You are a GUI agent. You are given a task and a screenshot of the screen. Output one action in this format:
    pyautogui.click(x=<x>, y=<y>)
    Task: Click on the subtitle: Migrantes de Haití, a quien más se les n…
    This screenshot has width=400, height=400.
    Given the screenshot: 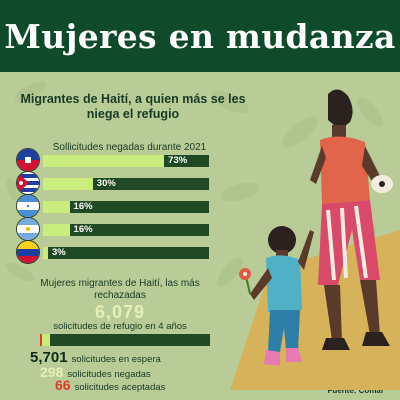 What is the action you would take?
    pyautogui.click(x=133, y=106)
    